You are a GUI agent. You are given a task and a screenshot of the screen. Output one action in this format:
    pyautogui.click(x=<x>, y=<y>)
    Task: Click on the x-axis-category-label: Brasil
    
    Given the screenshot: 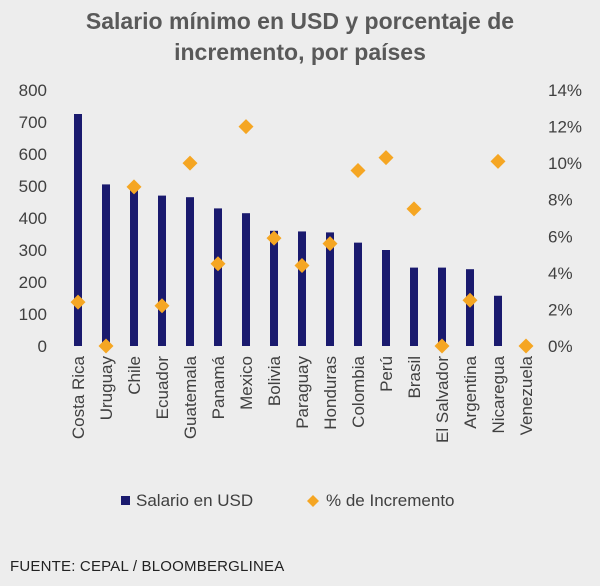 What is the action you would take?
    pyautogui.click(x=414, y=377)
    